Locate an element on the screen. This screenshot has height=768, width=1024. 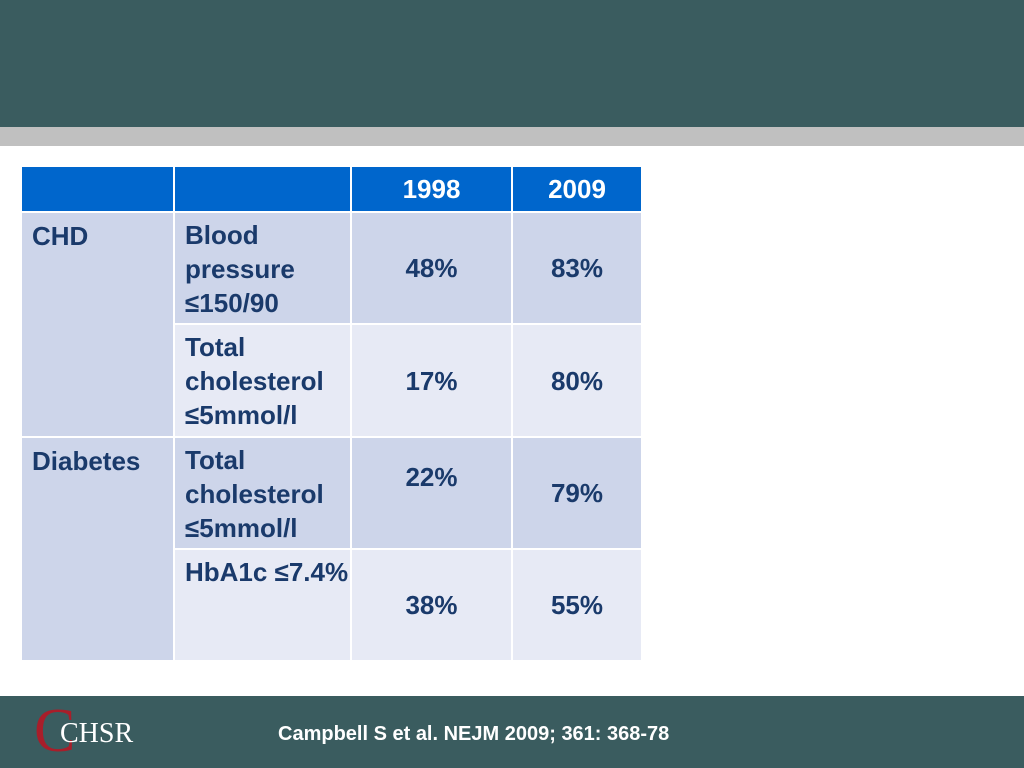
measure-label: HbA1c ≤7.4% is located at coordinates (262, 605).